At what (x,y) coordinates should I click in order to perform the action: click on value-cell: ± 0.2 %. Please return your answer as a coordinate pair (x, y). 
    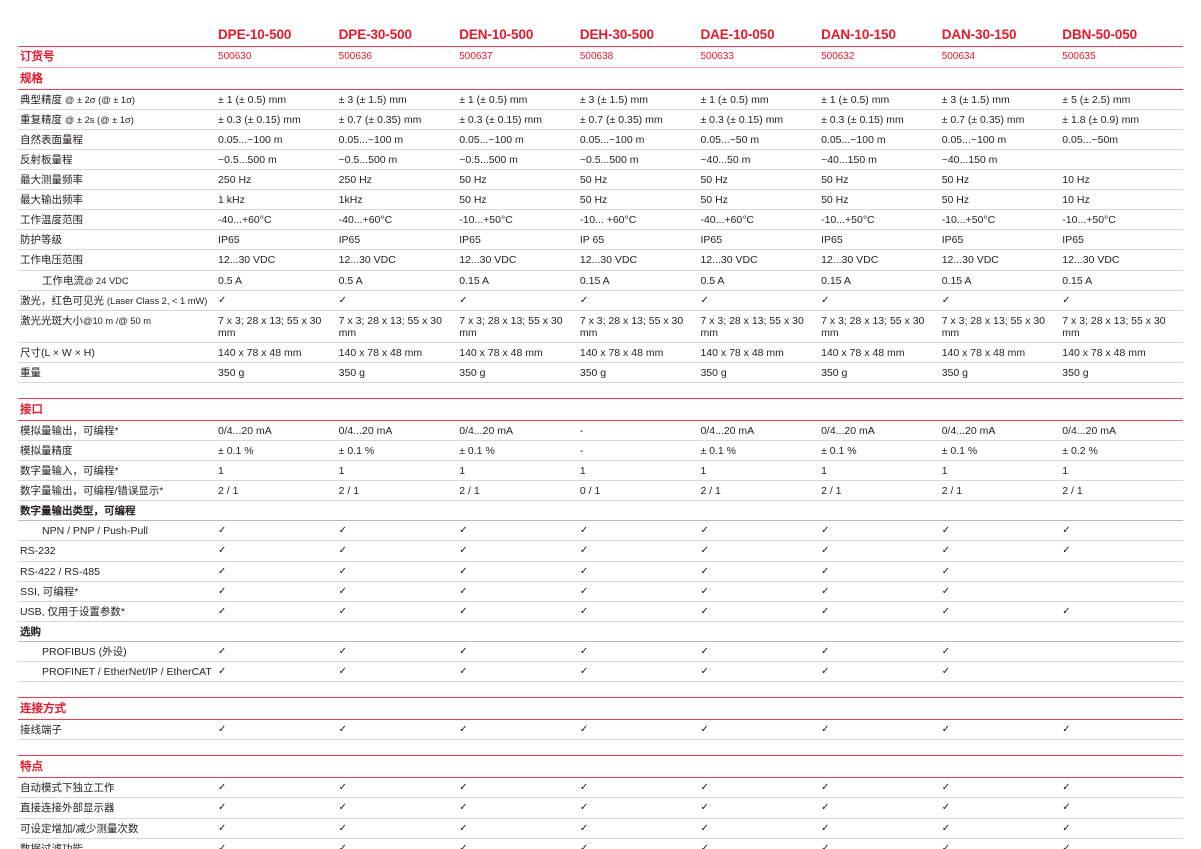
    Looking at the image, I should click on (1122, 451).